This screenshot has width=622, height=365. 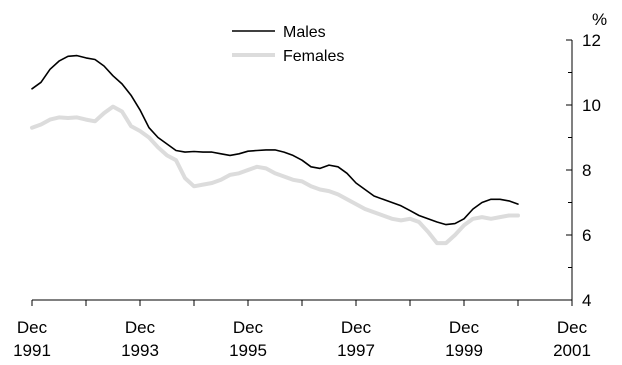 What do you see at coordinates (313, 56) in the screenshot?
I see `legend-label-females: Females` at bounding box center [313, 56].